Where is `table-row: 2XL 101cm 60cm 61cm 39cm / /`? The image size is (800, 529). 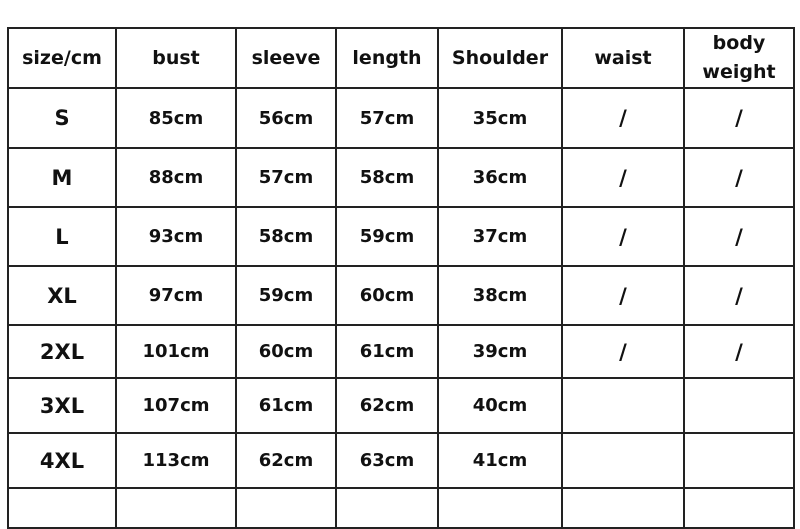 table-row: 2XL 101cm 60cm 61cm 39cm / / is located at coordinates (401, 351).